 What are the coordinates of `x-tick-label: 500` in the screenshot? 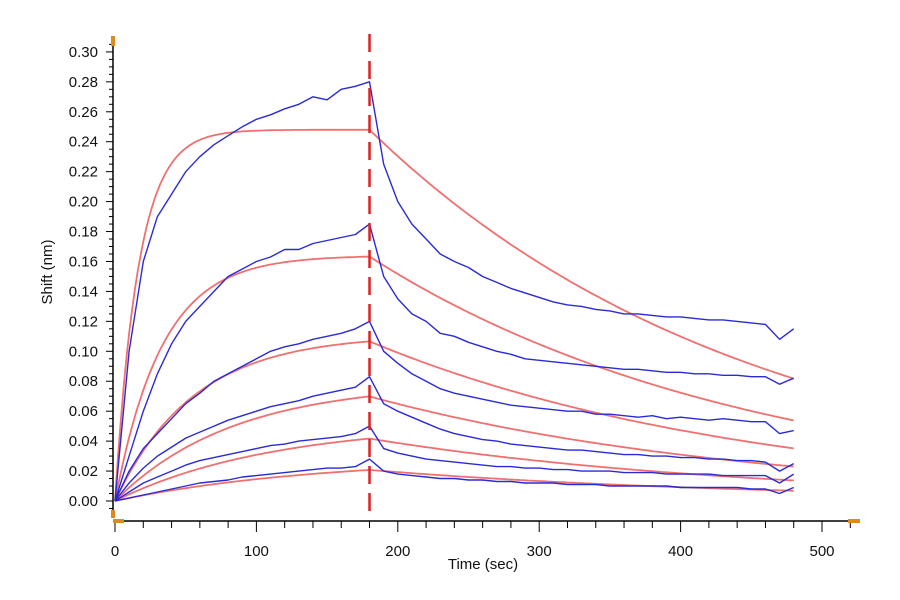 It's located at (821, 551).